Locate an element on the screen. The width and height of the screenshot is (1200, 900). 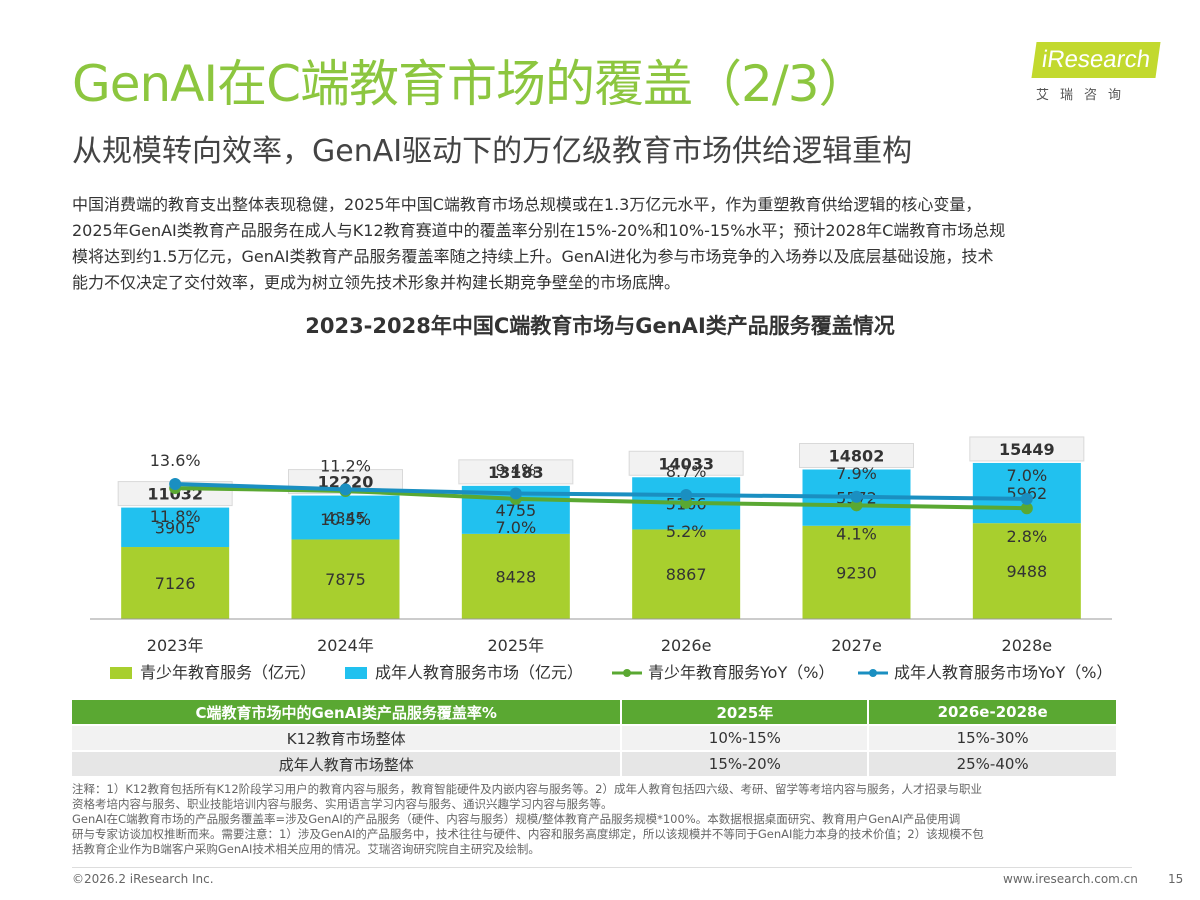
teen-yoy-label: 10.5% is located at coordinates (345, 519).